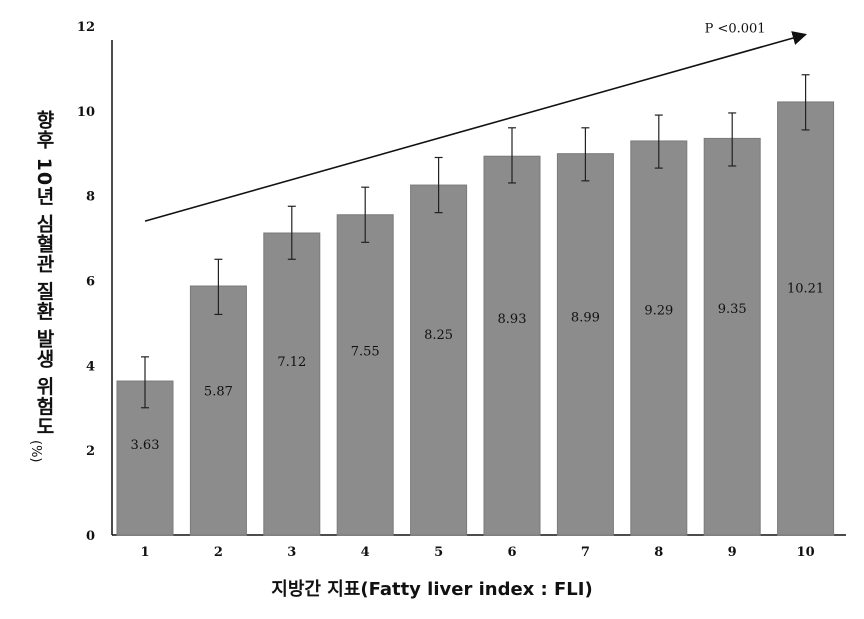 The height and width of the screenshot is (619, 864). What do you see at coordinates (438, 335) in the screenshot?
I see `data-label: 8.25` at bounding box center [438, 335].